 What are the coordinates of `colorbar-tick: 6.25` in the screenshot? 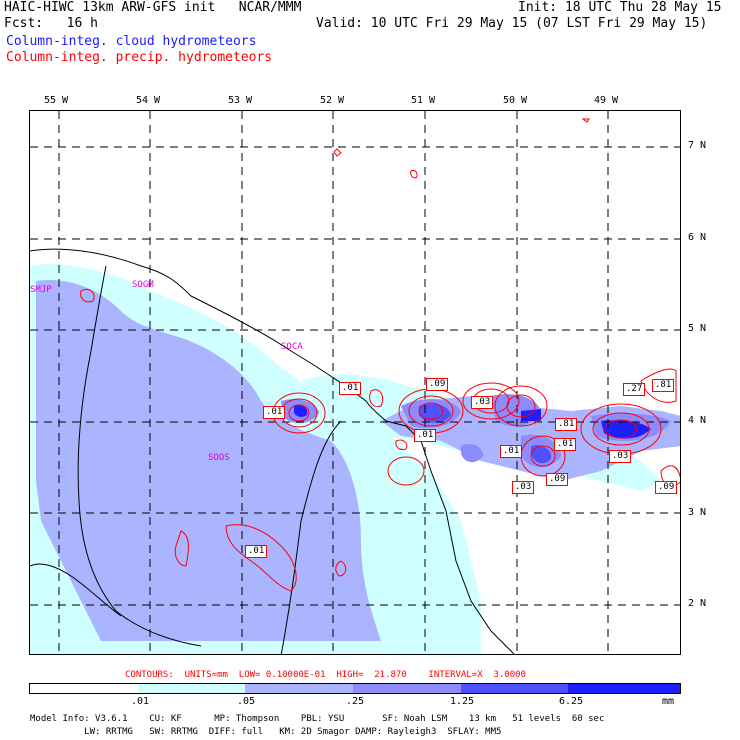 It's located at (571, 701).